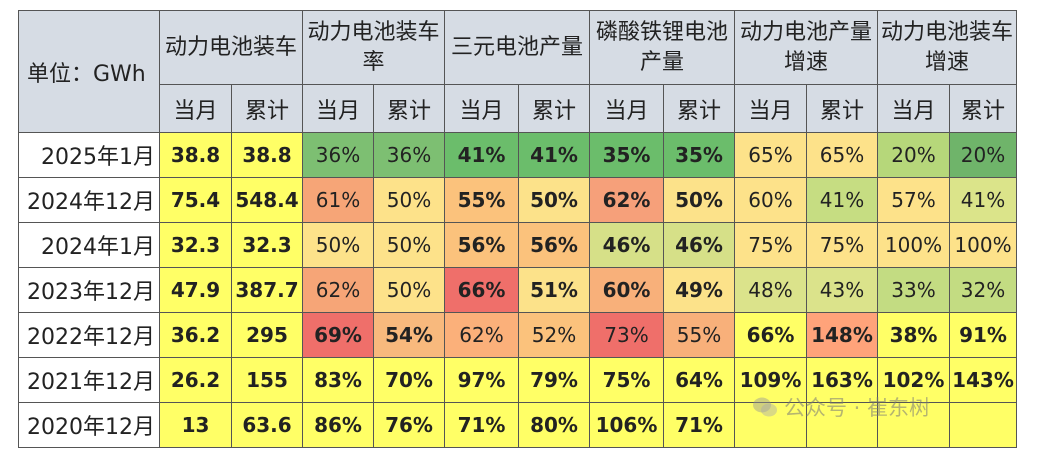 The image size is (1048, 472). Describe the element at coordinates (554, 335) in the screenshot. I see `table-cell: 52%` at that location.